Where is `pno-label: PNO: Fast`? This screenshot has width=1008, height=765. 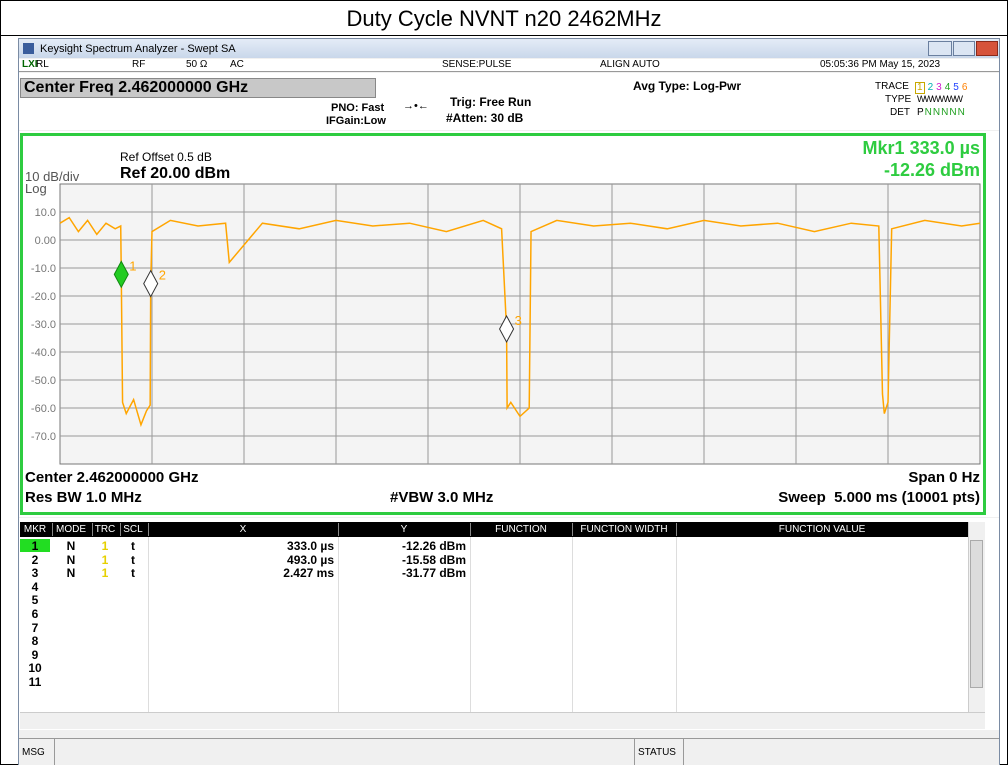
pno-label: PNO: Fast is located at coordinates (358, 108).